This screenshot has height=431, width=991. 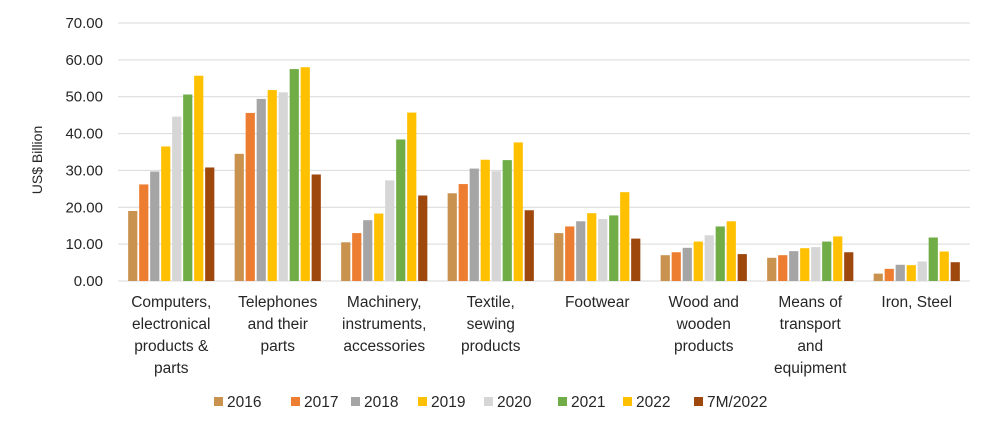 I want to click on category-label: accessories, so click(x=384, y=346).